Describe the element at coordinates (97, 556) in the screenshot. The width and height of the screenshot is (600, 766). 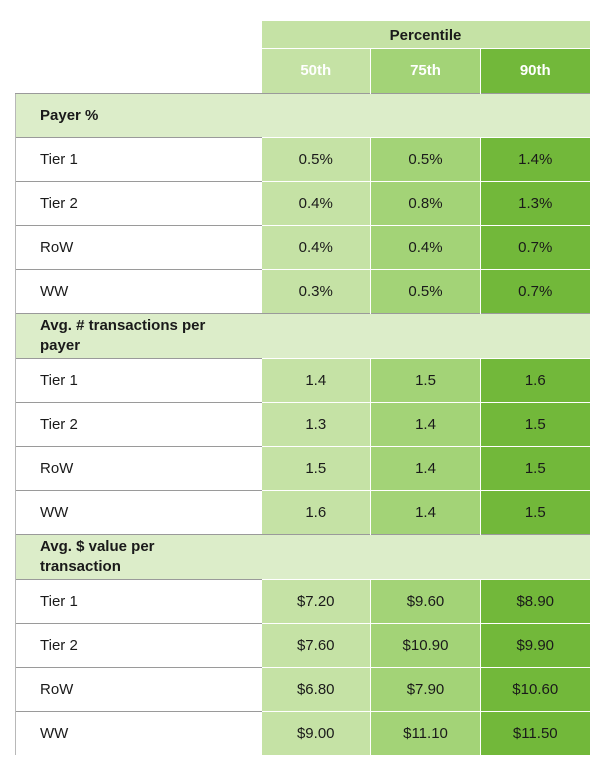
I see `section-title-text: Avg. $ value per transaction` at that location.